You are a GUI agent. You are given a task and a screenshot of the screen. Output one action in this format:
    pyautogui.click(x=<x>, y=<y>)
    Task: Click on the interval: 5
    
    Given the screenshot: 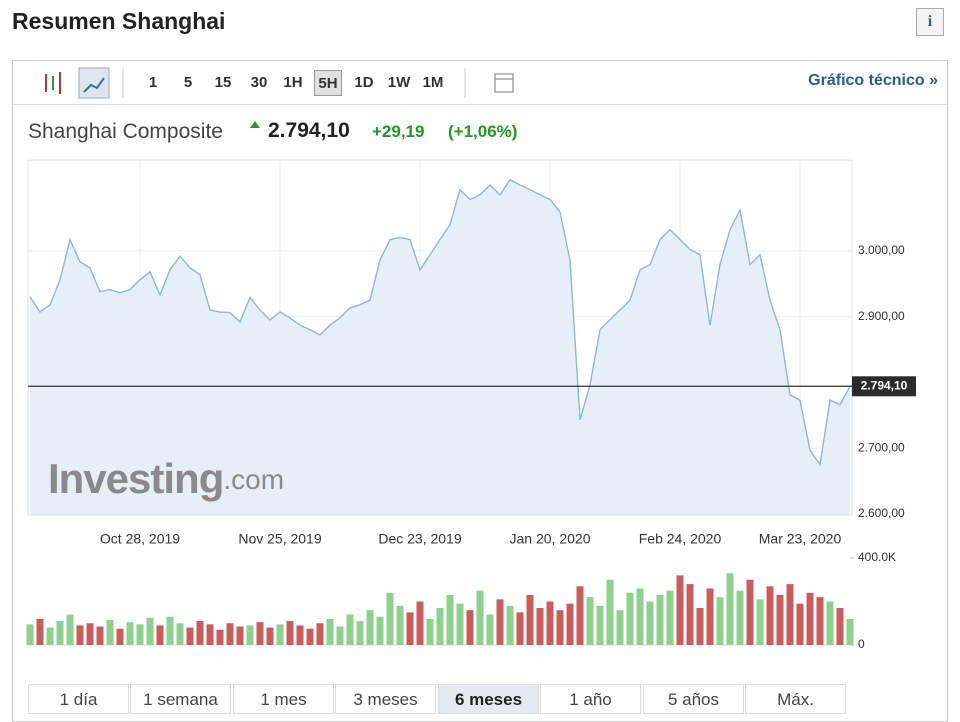 What is the action you would take?
    pyautogui.click(x=188, y=82)
    